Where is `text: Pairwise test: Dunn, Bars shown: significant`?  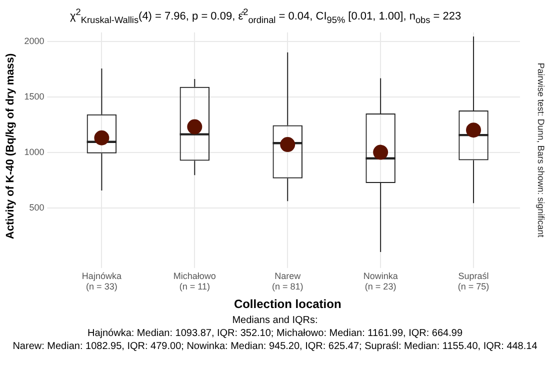
text: Pairwise test: Dunn, Bars shown: significant is located at coordinates (541, 150).